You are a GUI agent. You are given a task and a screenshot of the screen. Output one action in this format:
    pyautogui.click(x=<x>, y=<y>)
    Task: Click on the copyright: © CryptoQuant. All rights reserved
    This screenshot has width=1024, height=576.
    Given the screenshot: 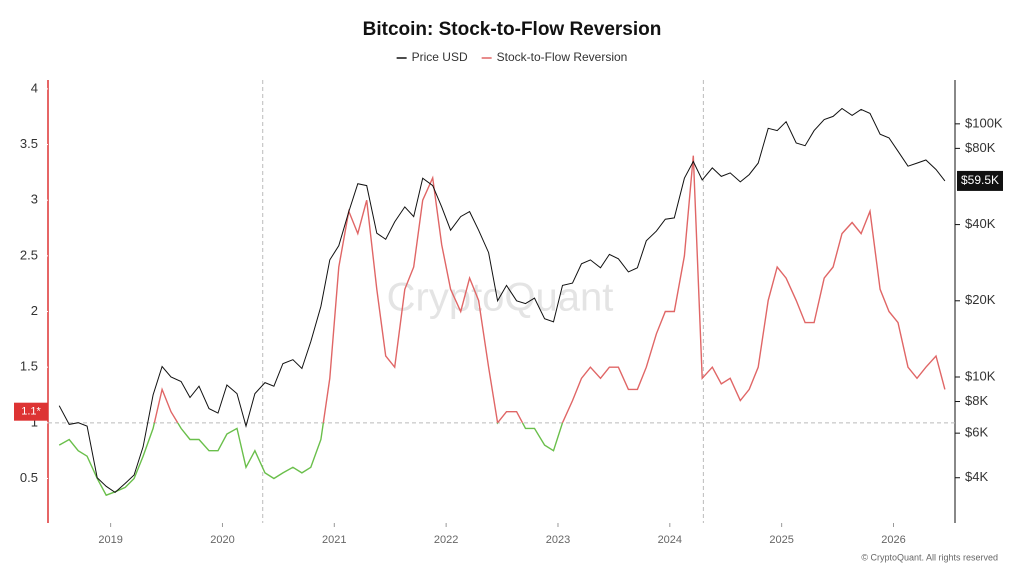 What is the action you would take?
    pyautogui.click(x=929, y=557)
    